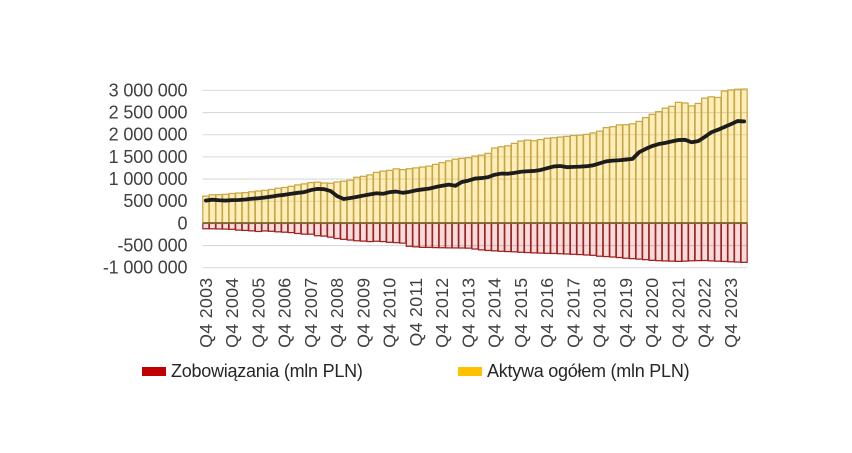 This screenshot has height=453, width=852. Describe the element at coordinates (495, 313) in the screenshot. I see `x-tick-label: Q4 2014` at that location.